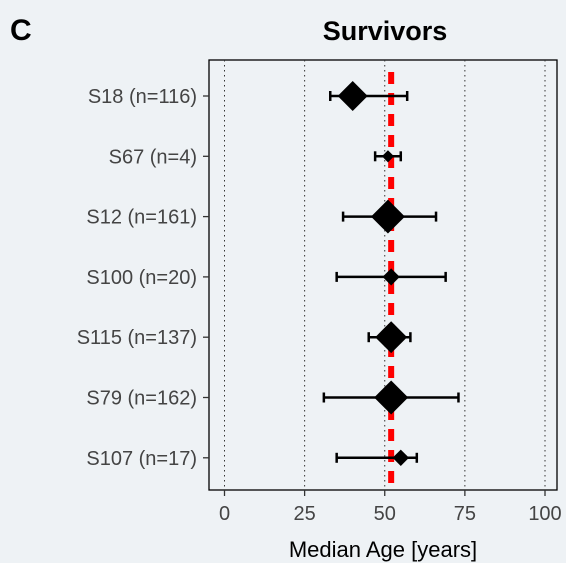 The height and width of the screenshot is (563, 566). Describe the element at coordinates (142, 97) in the screenshot. I see `y-tick-label: S18 (n=116)` at that location.